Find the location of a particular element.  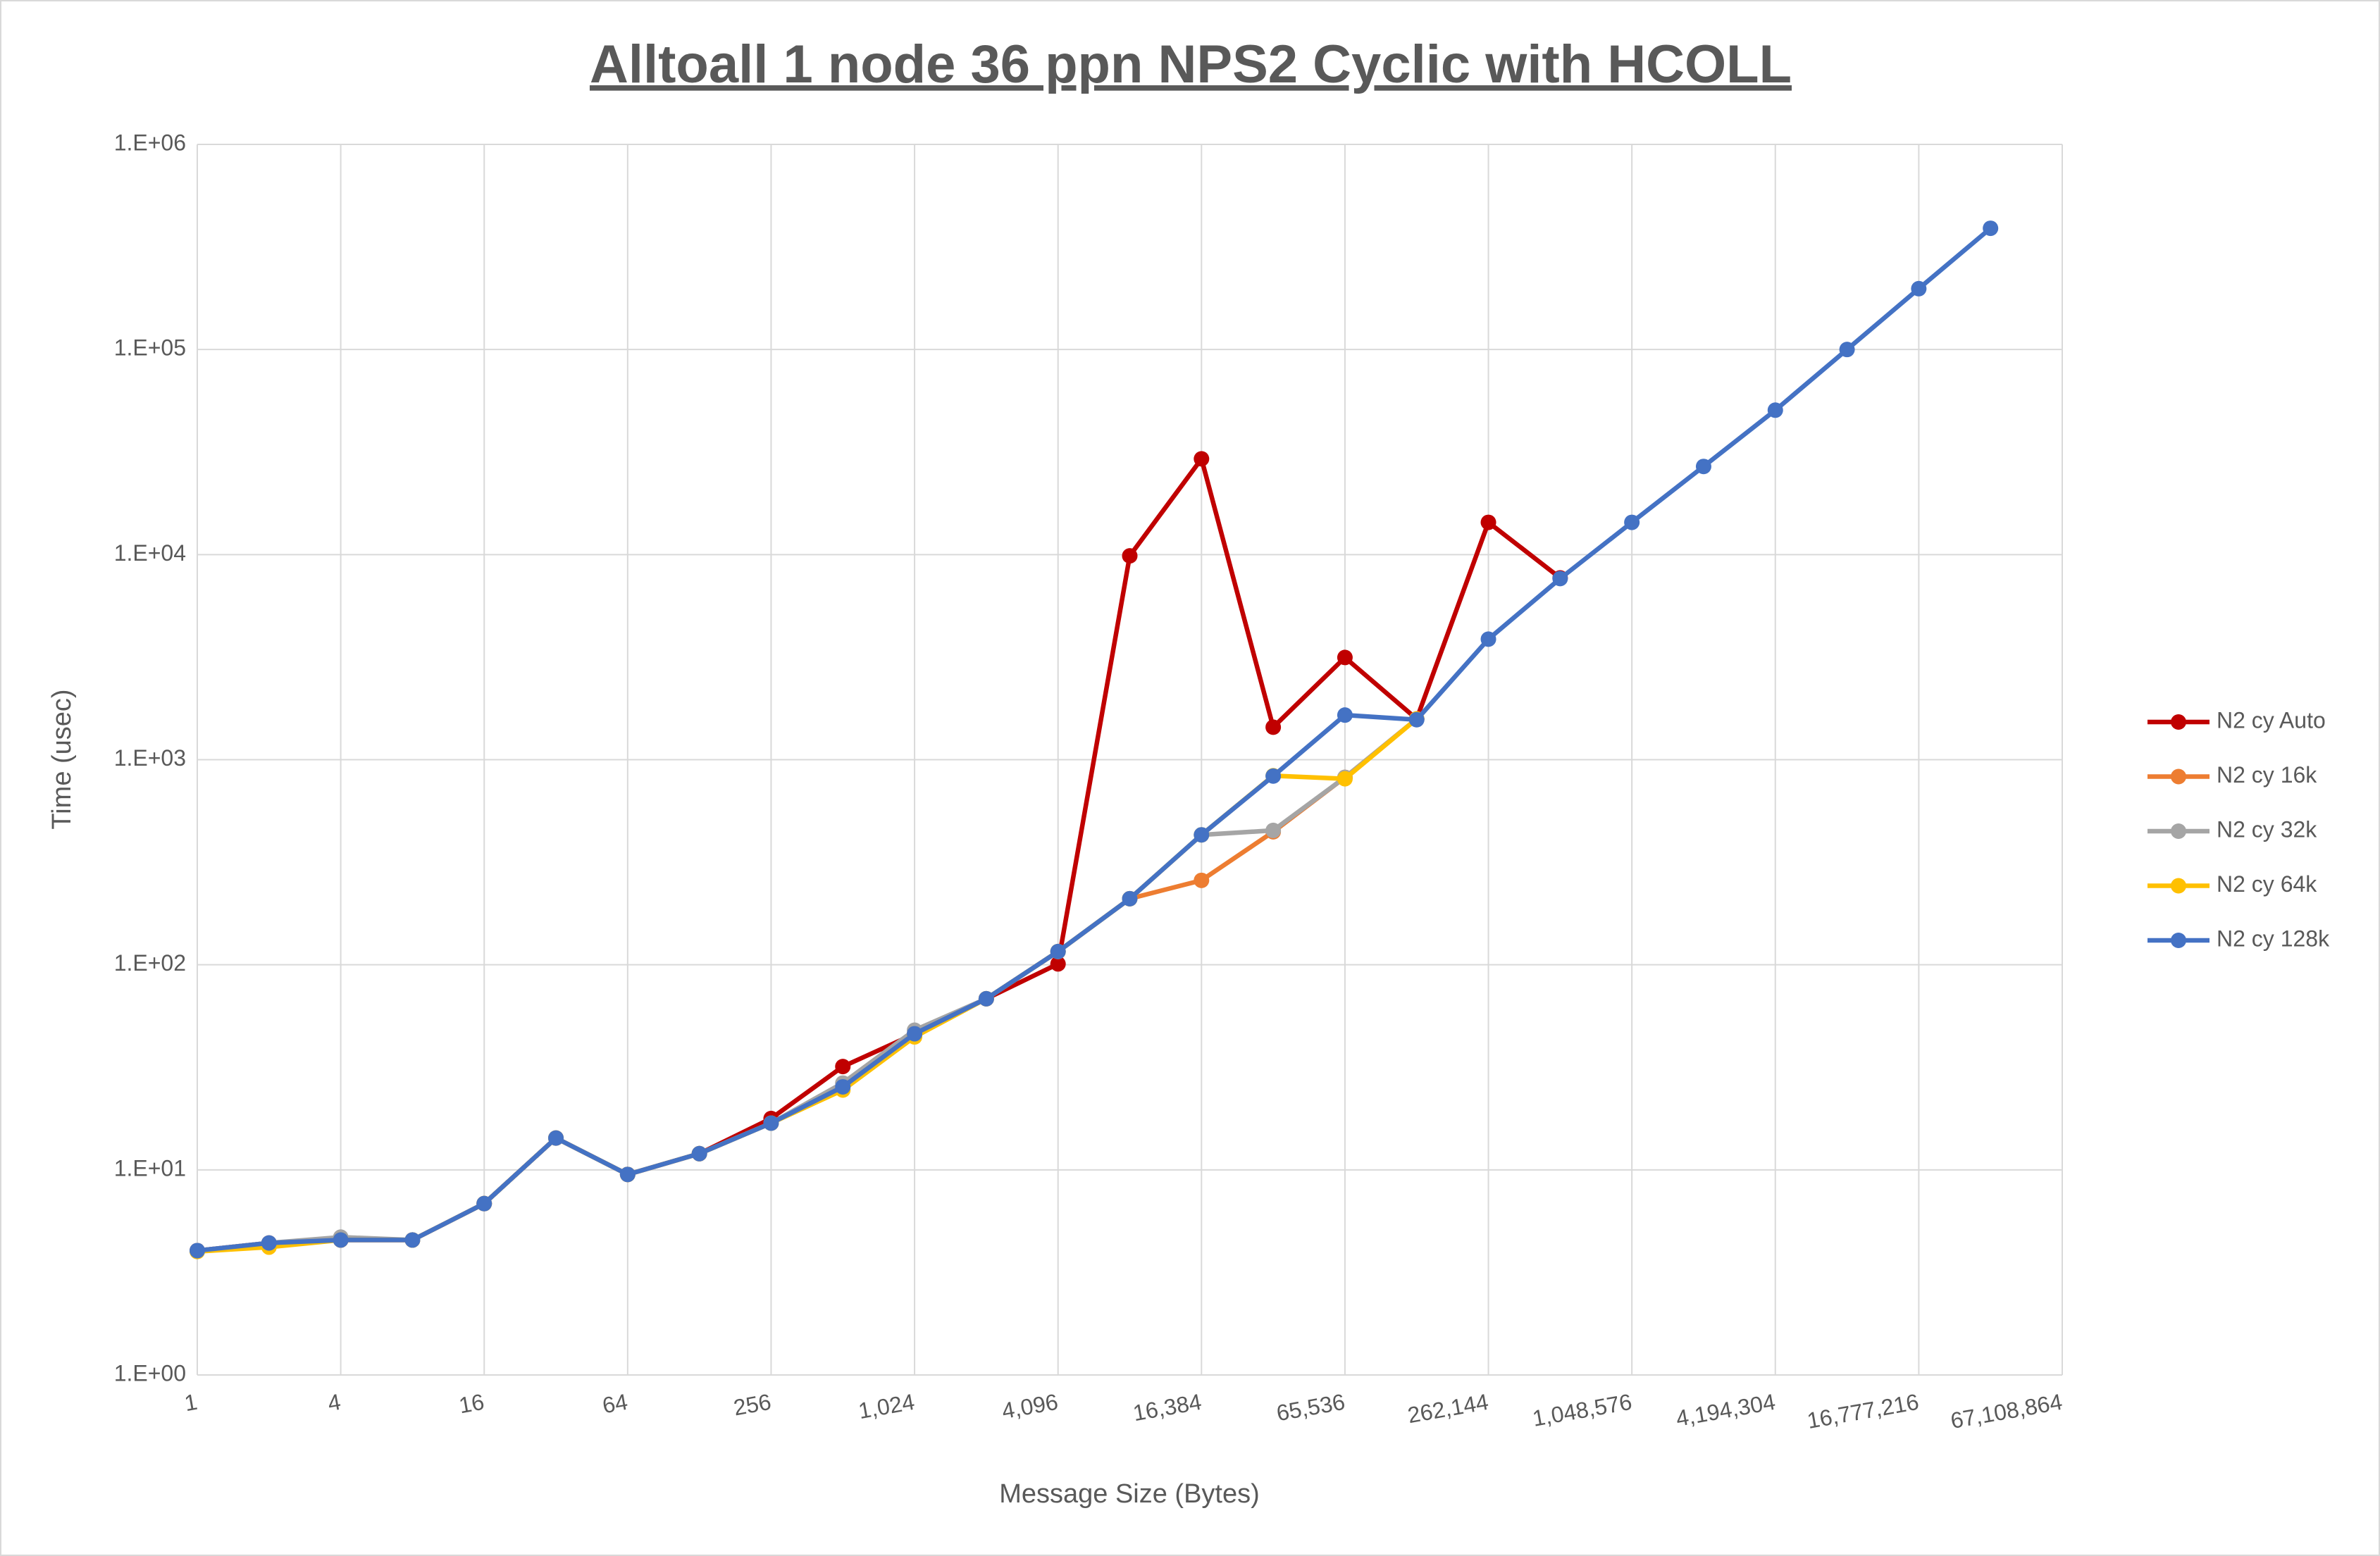

x-tick-label: 4 is located at coordinates (334, 1403).